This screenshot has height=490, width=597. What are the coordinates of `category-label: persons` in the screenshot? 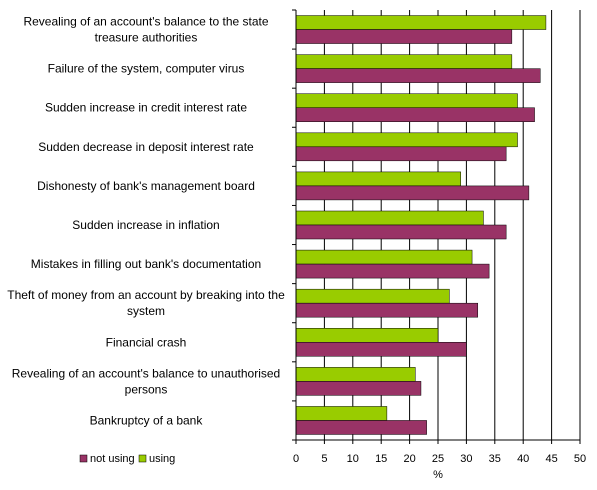 It's located at (146, 389).